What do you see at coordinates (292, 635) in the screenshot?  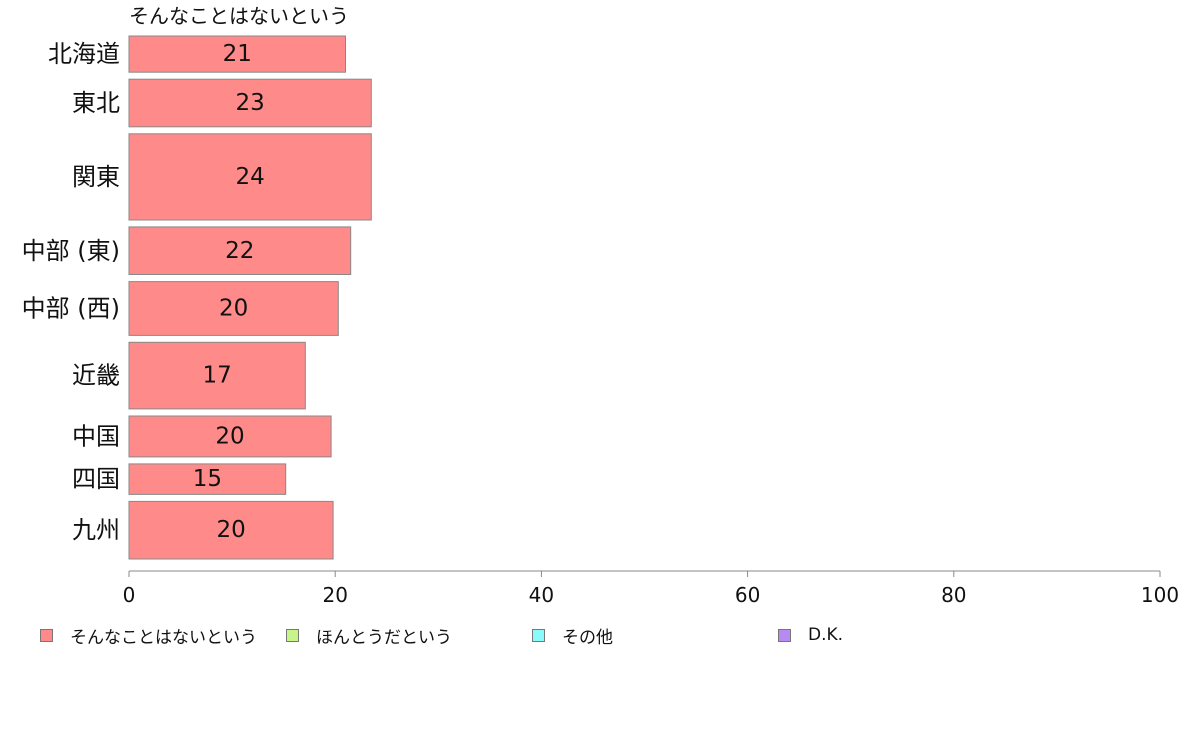 I see `legend-swatch-honto` at bounding box center [292, 635].